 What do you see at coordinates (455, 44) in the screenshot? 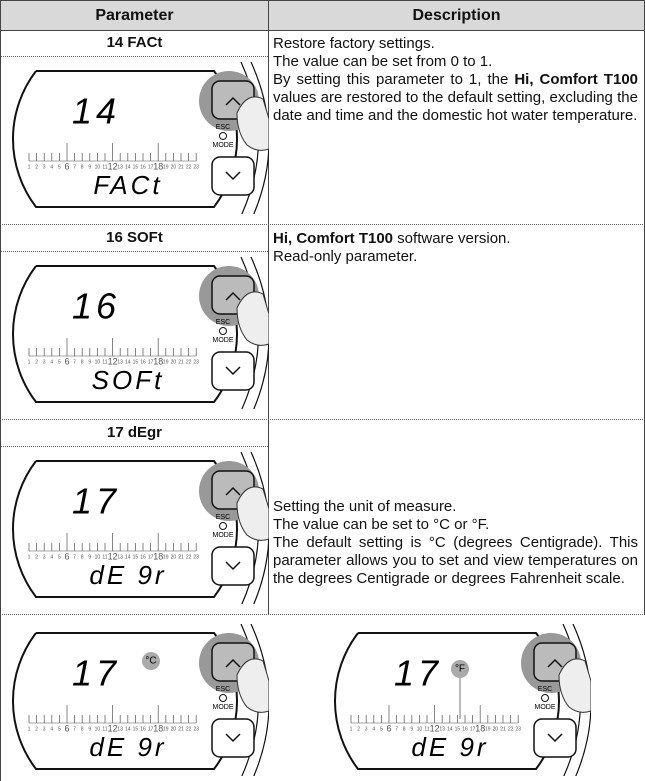
I see `description-paragraph: Restore factory settings.` at bounding box center [455, 44].